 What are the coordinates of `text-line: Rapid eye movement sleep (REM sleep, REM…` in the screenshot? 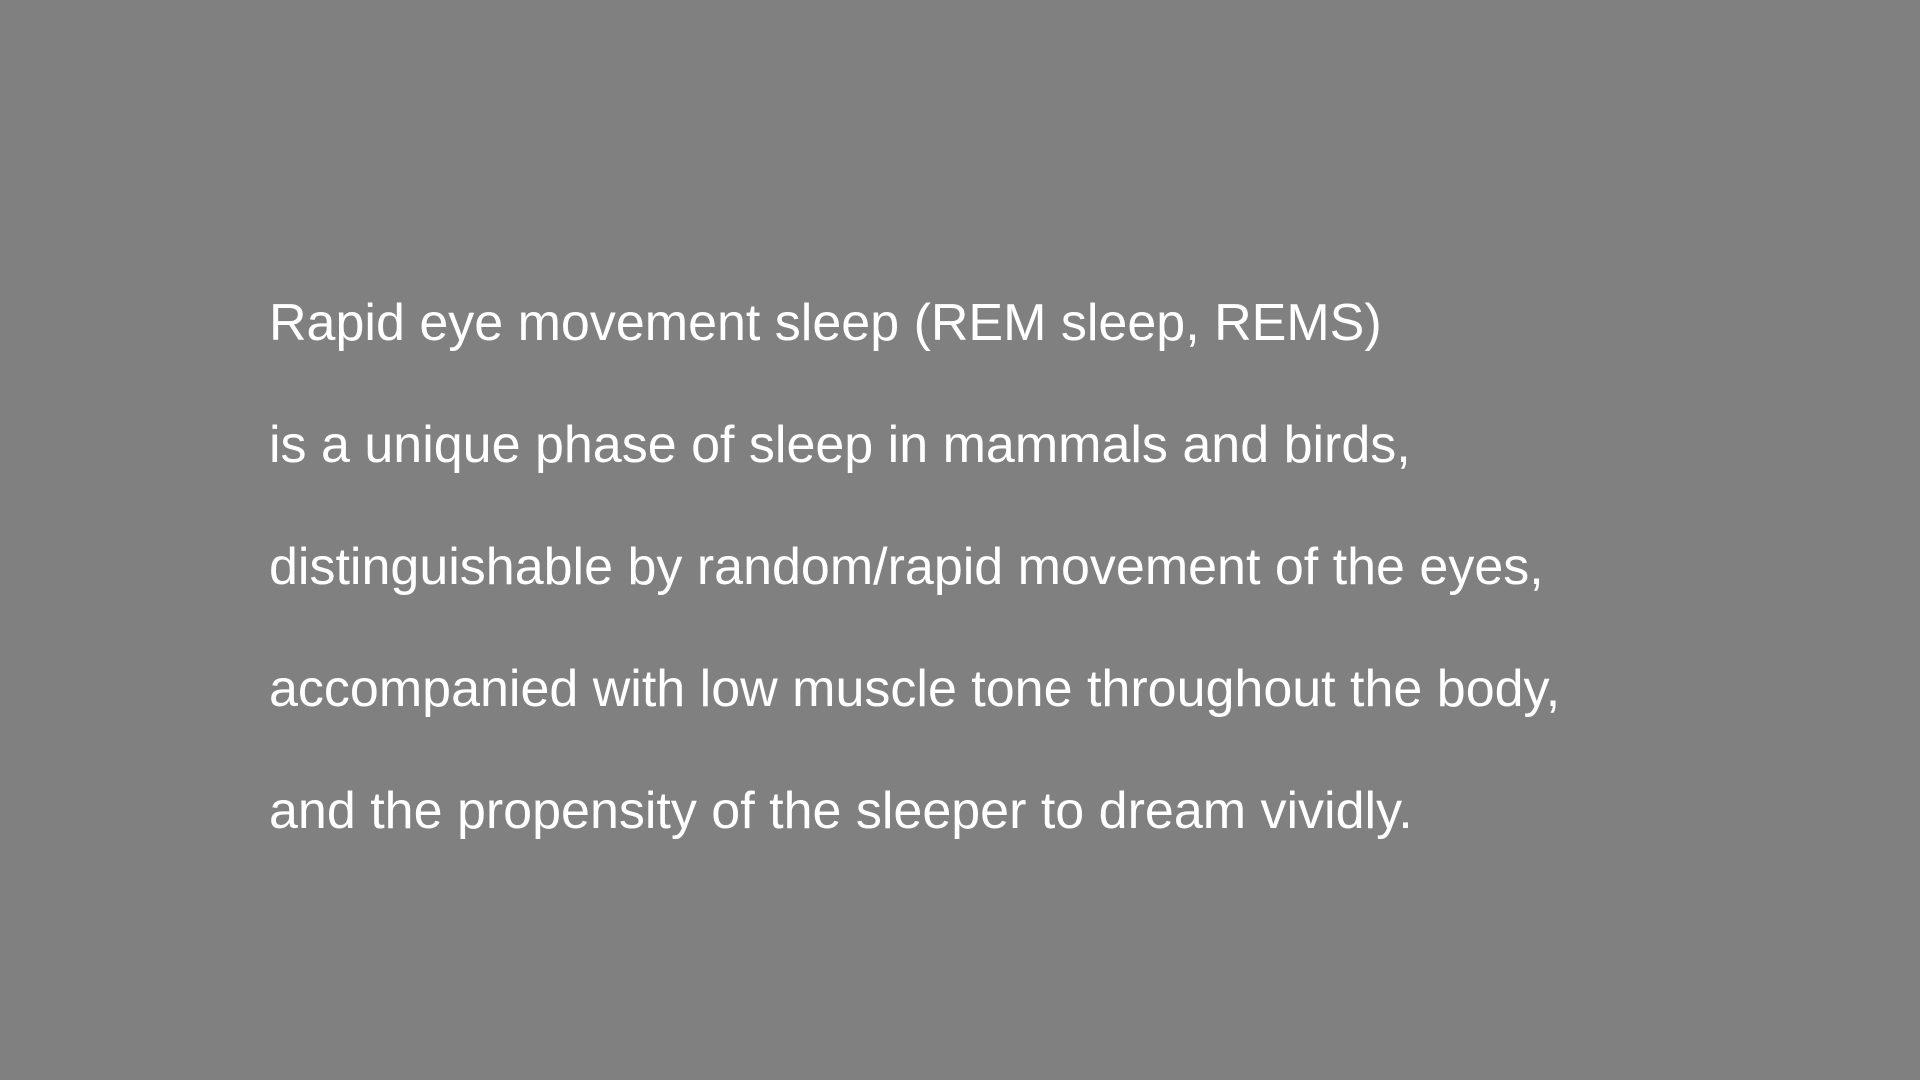 It's located at (825, 323).